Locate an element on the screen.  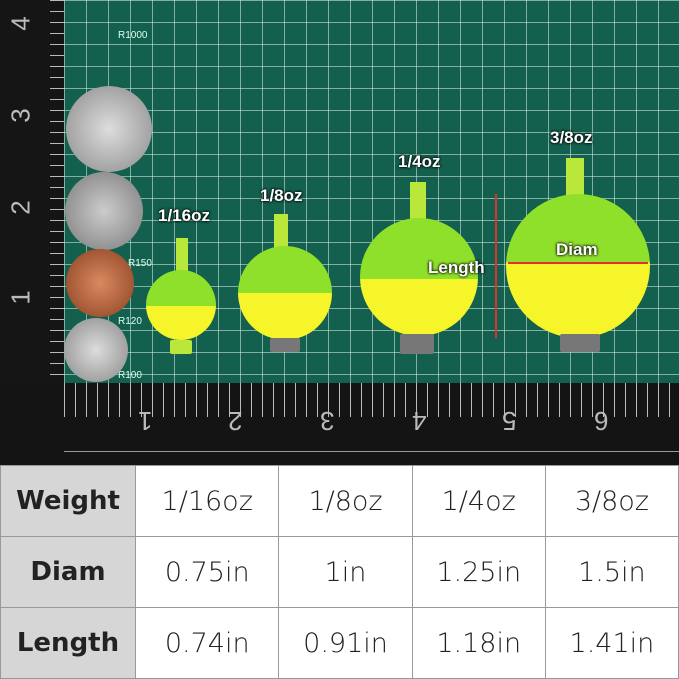
table-cell: 1.18in is located at coordinates (478, 643).